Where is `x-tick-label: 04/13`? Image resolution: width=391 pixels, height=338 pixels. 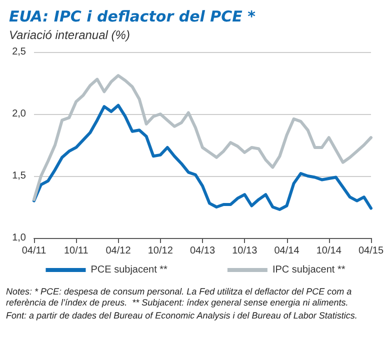 x-tick-label: 04/13 is located at coordinates (203, 251).